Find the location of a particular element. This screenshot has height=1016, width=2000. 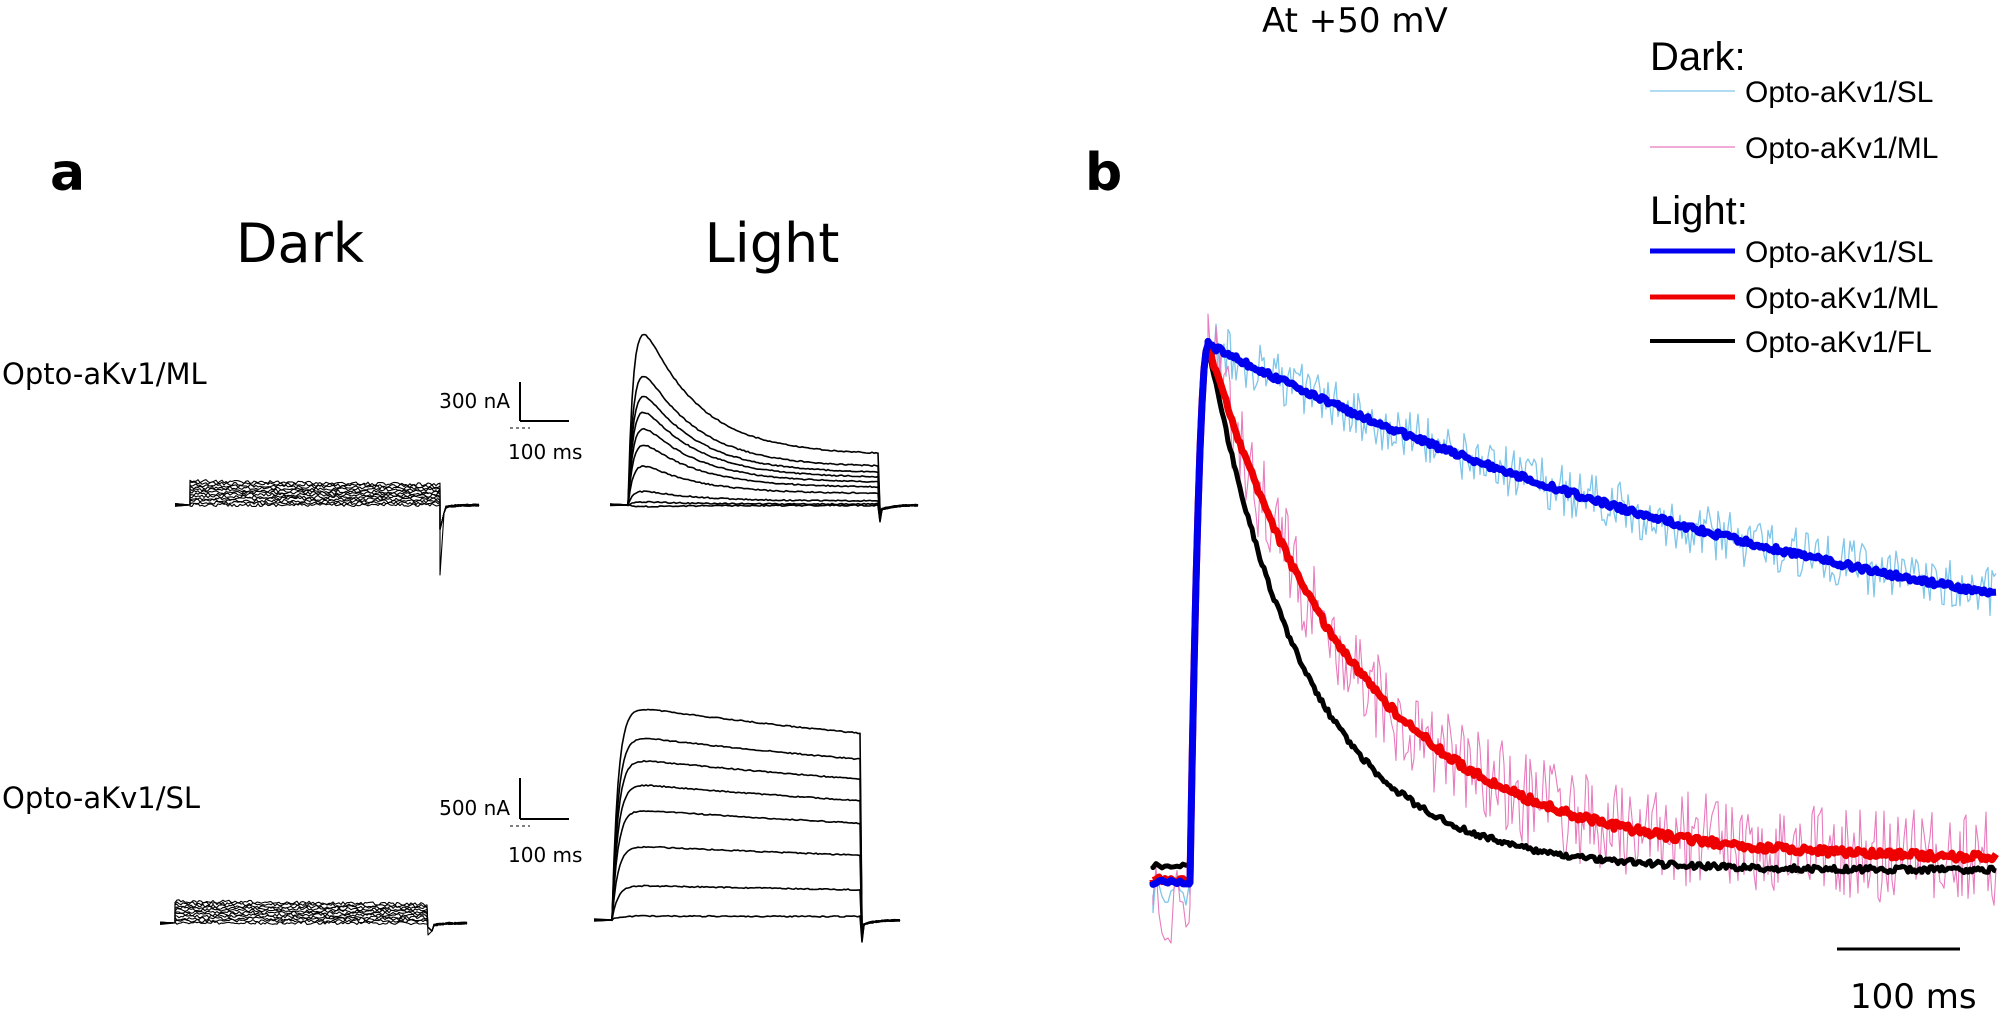

panel-a-label: a is located at coordinates (67, 173).